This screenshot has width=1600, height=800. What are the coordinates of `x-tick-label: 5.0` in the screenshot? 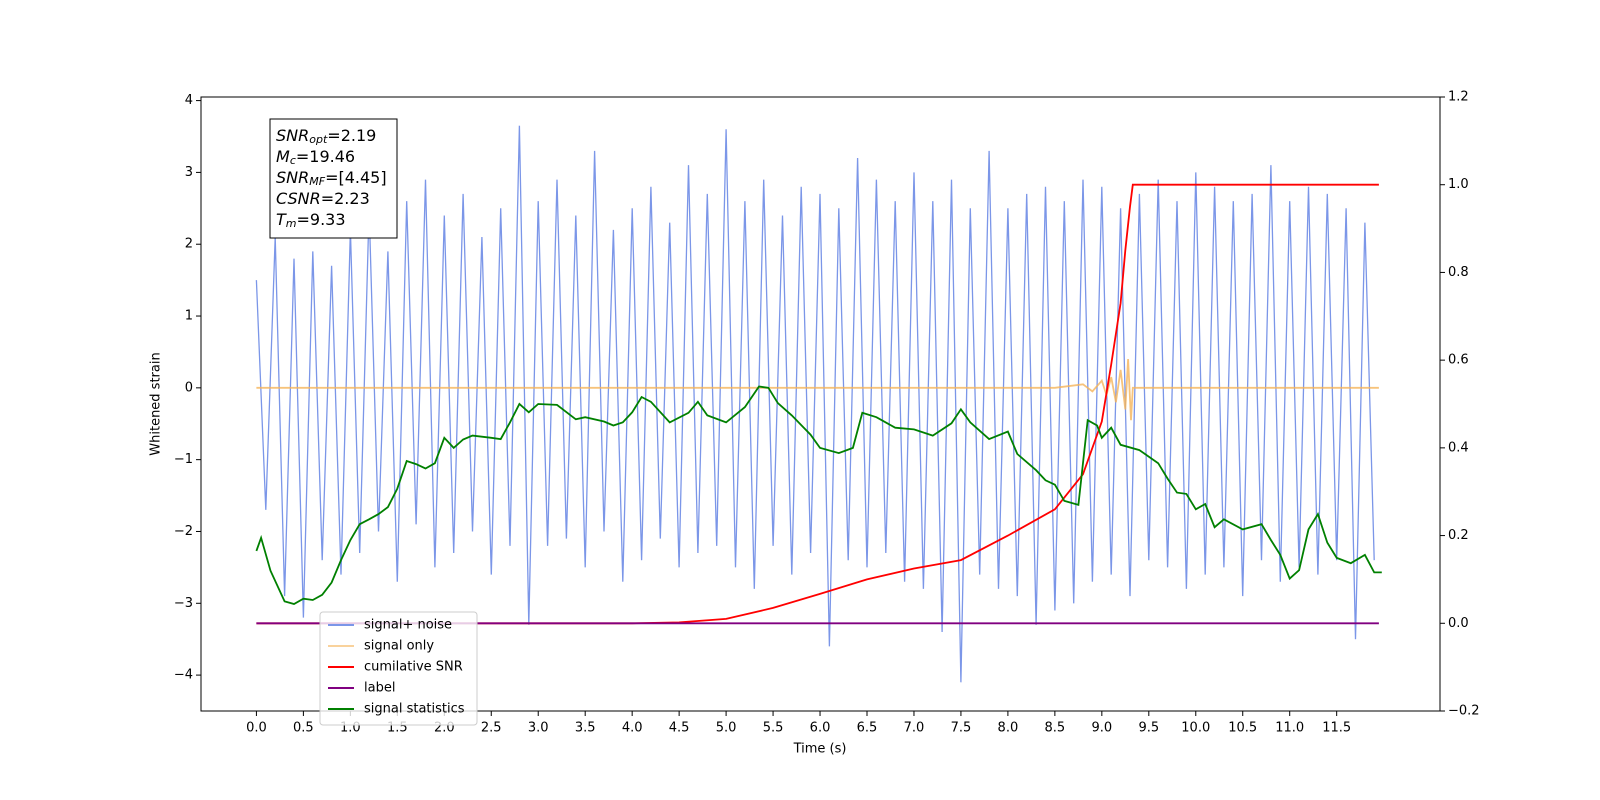 It's located at (726, 728).